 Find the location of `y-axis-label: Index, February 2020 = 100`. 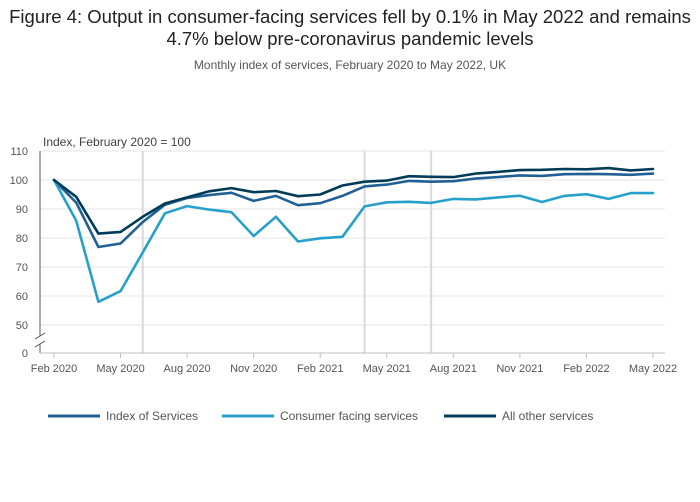

y-axis-label: Index, February 2020 = 100 is located at coordinates (117, 142).